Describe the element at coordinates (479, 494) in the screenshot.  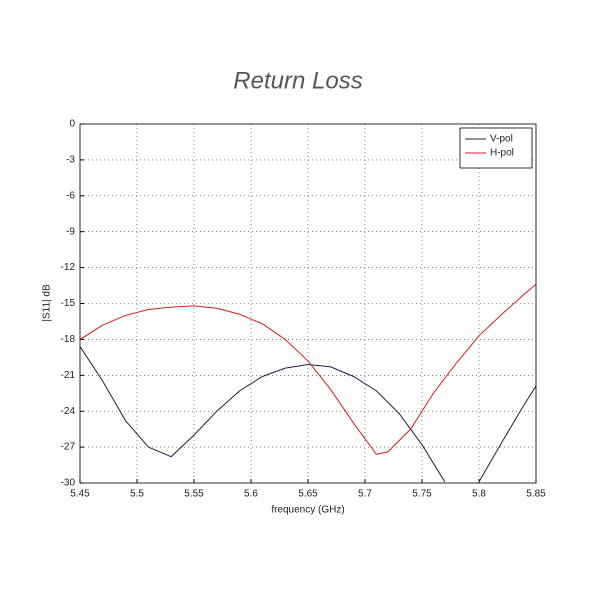
I see `x-tick-label: 5.8` at that location.